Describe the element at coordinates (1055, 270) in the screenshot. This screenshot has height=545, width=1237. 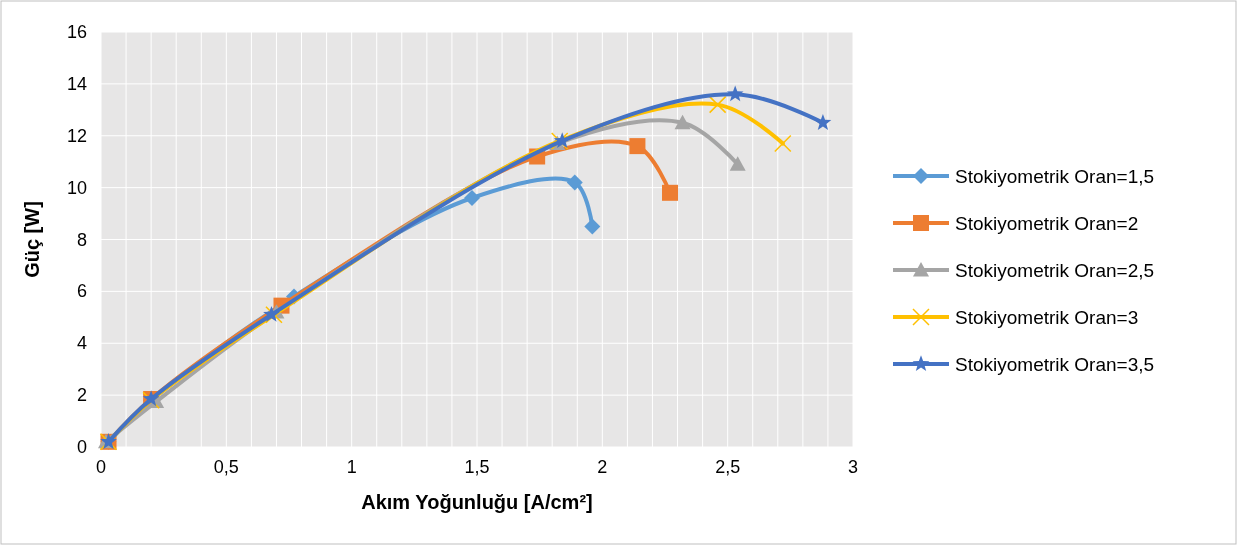
I see `legend-label: Stokiyometrik Oran=2,5` at that location.